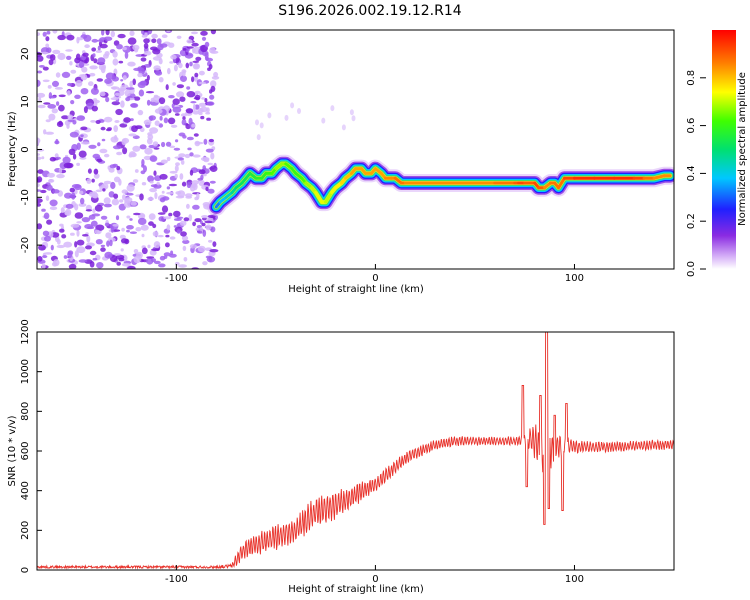  I want to click on x-tick-label: 0, so click(375, 579).